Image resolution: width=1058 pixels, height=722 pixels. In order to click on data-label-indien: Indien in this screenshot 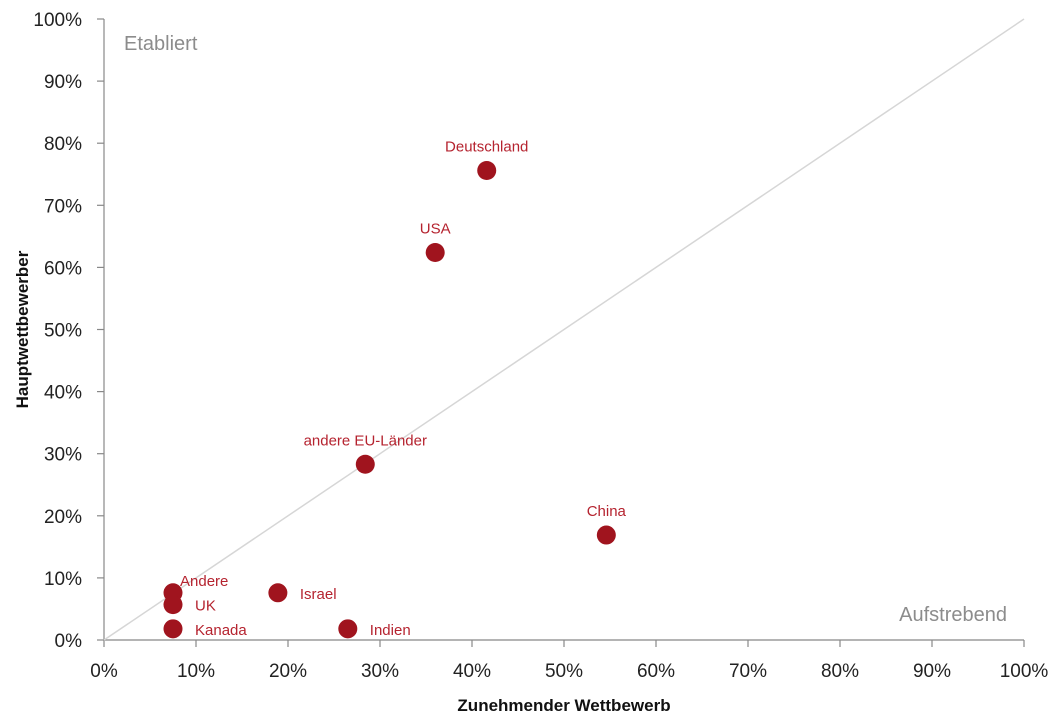, I will do `click(390, 630)`.